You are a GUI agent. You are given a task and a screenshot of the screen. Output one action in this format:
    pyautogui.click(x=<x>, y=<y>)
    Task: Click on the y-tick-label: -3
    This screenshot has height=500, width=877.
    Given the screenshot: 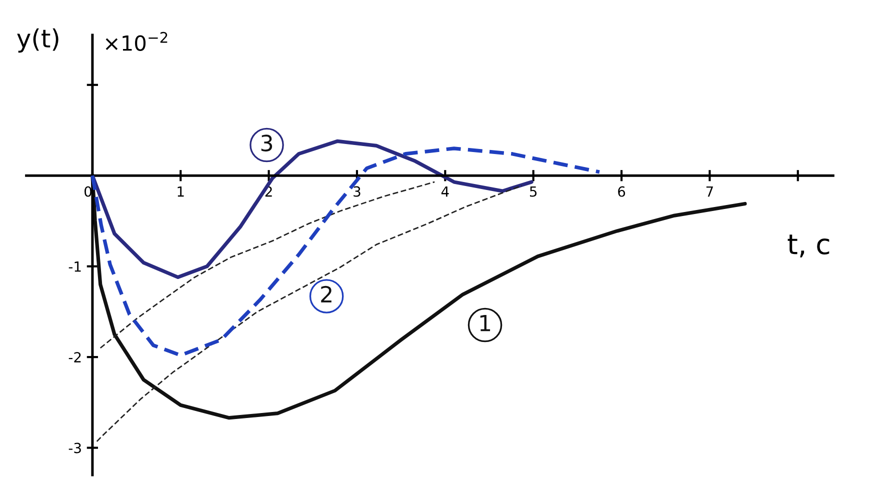 What is the action you would take?
    pyautogui.click(x=74, y=448)
    